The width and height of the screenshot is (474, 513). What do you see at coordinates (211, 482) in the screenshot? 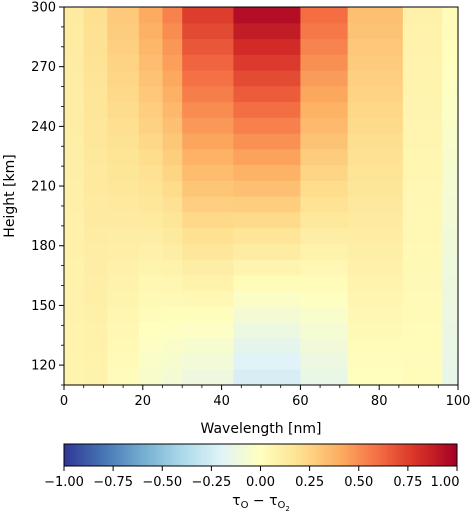
I see `colorbar-tick-label: −0.25` at bounding box center [211, 482].